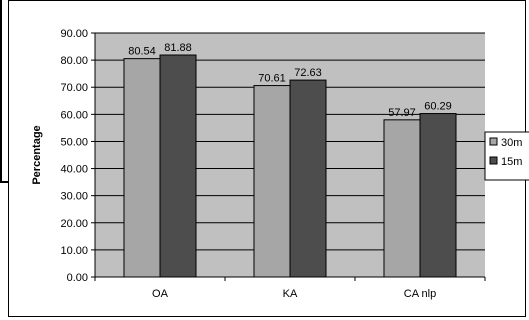  What do you see at coordinates (74, 224) in the screenshot?
I see `y-tick-label: 20.00` at bounding box center [74, 224].